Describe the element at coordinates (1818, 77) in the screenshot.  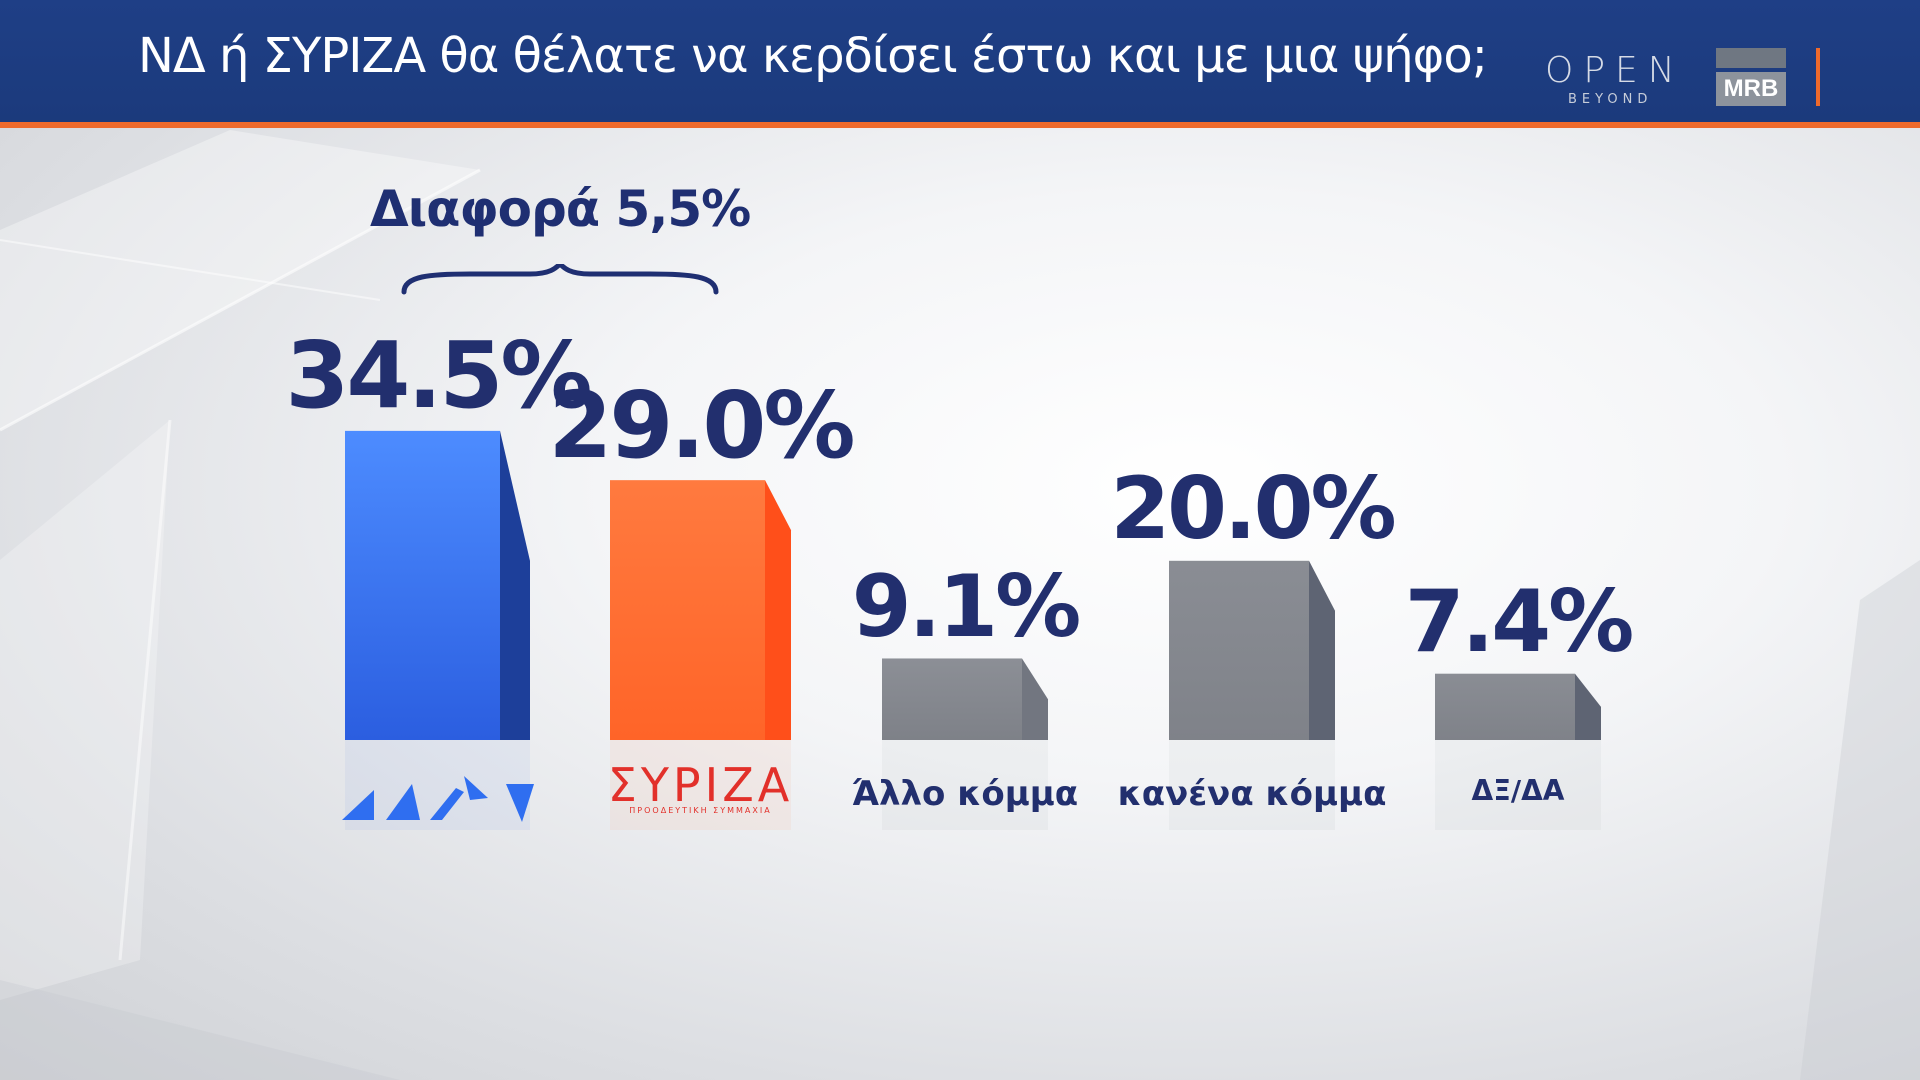
I see `header-divider` at that location.